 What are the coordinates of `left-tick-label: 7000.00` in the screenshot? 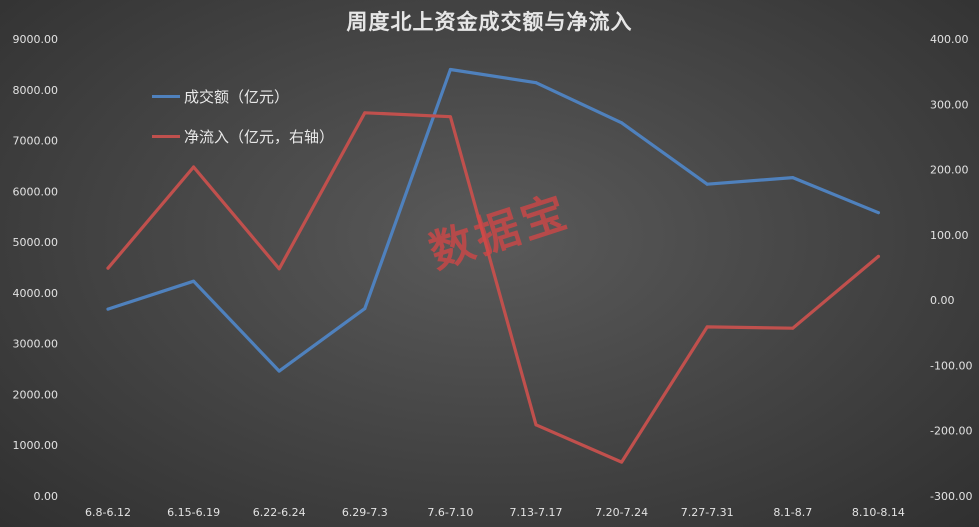 It's located at (36, 141).